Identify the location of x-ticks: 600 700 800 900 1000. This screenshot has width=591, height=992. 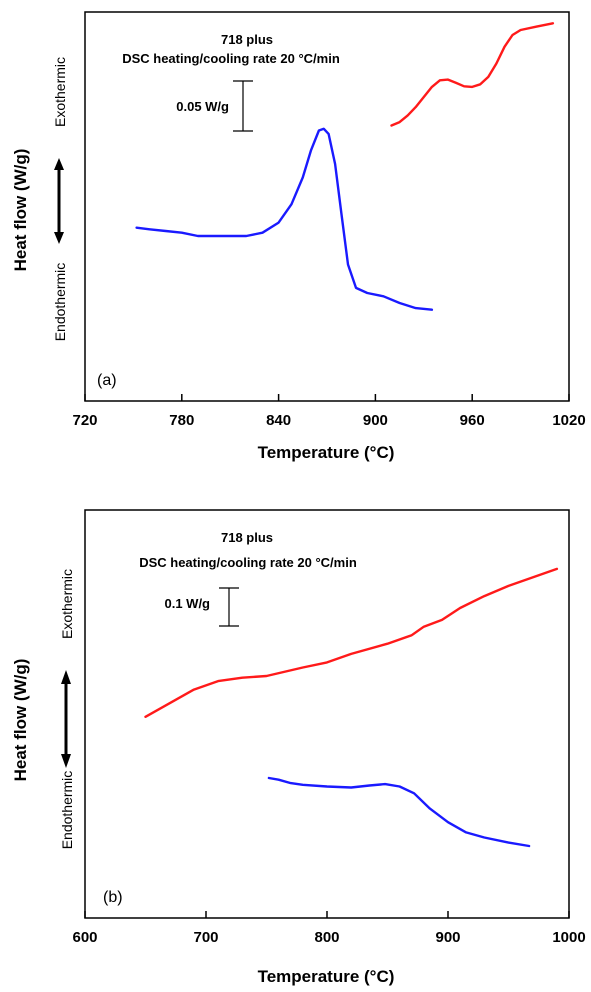
(329, 928).